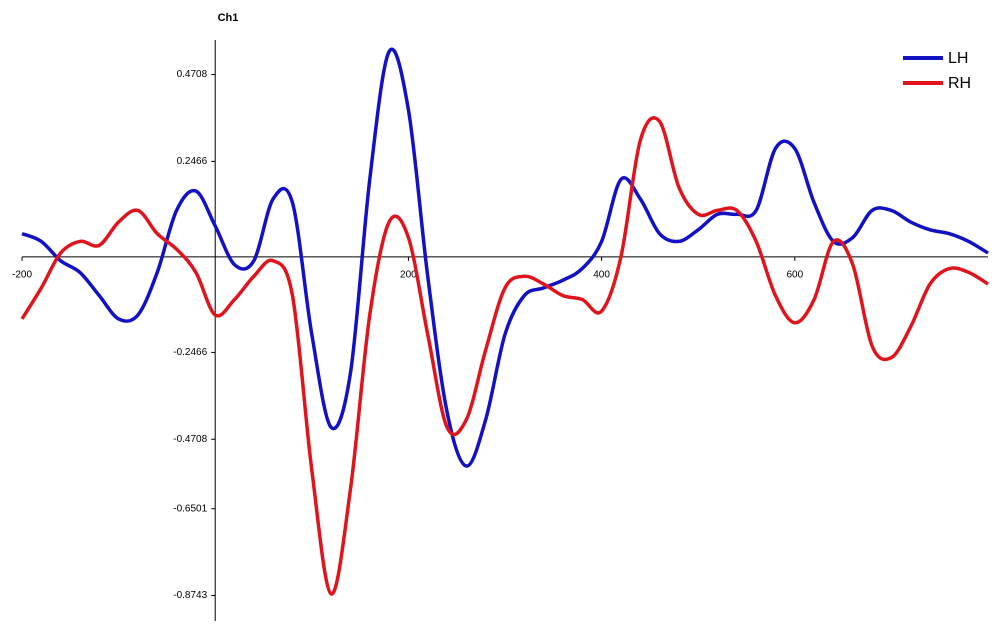 This screenshot has height=633, width=1000. What do you see at coordinates (192, 161) in the screenshot?
I see `y-tick-label: 0.2466` at bounding box center [192, 161].